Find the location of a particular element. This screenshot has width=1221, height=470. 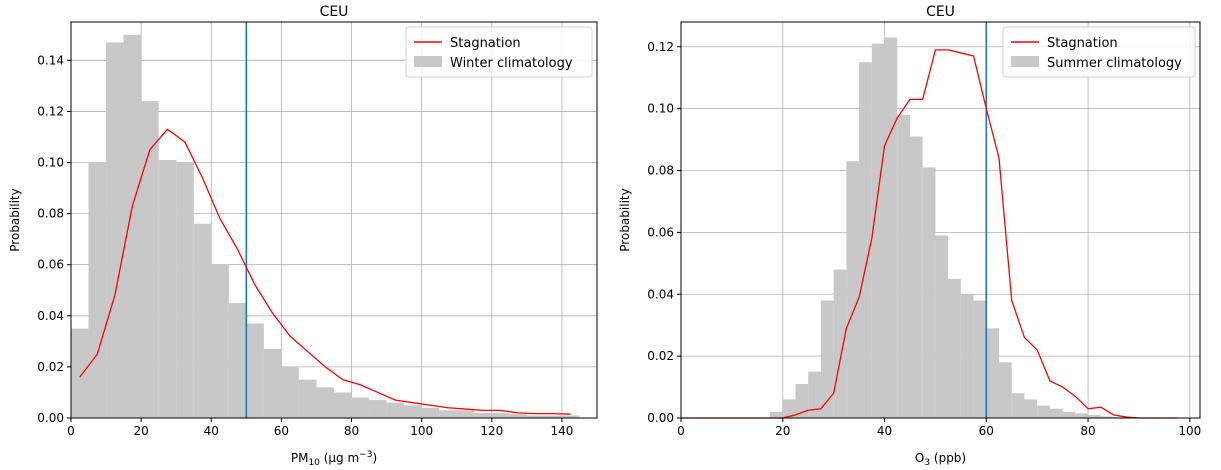

o3-xlabel-rest: (ppb) is located at coordinates (948, 458).